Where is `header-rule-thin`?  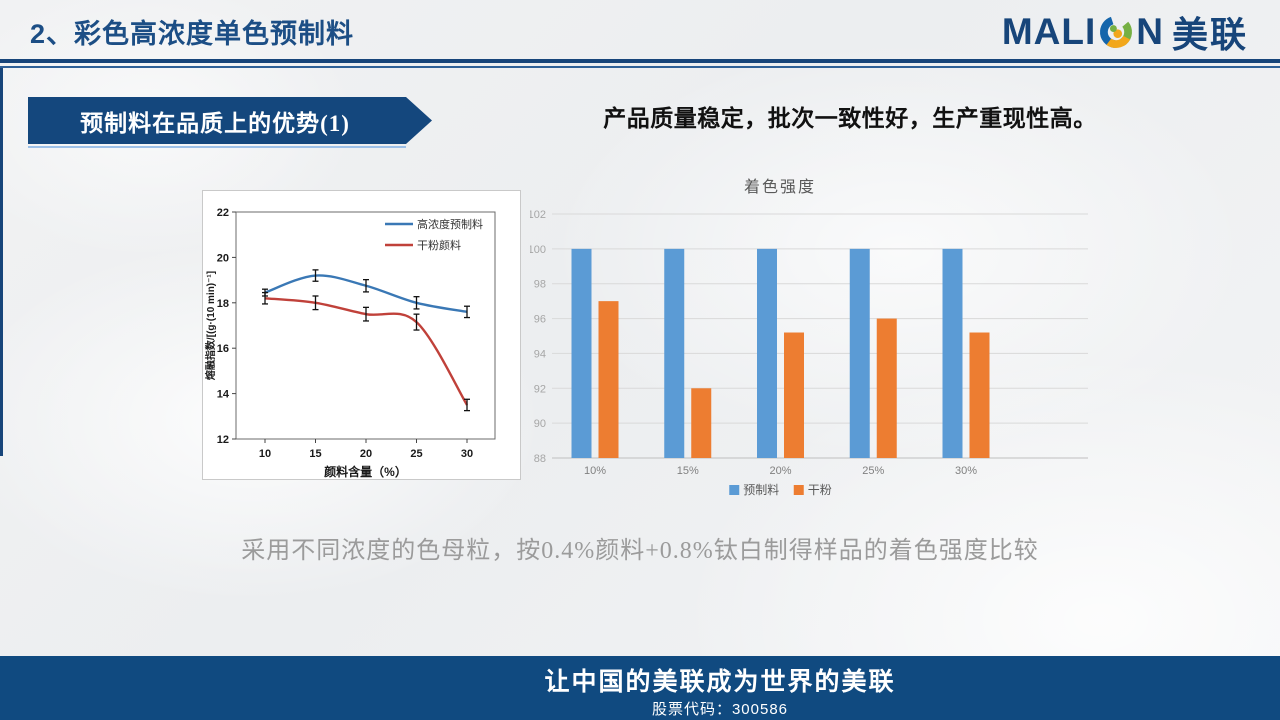
header-rule-thin is located at coordinates (640, 67).